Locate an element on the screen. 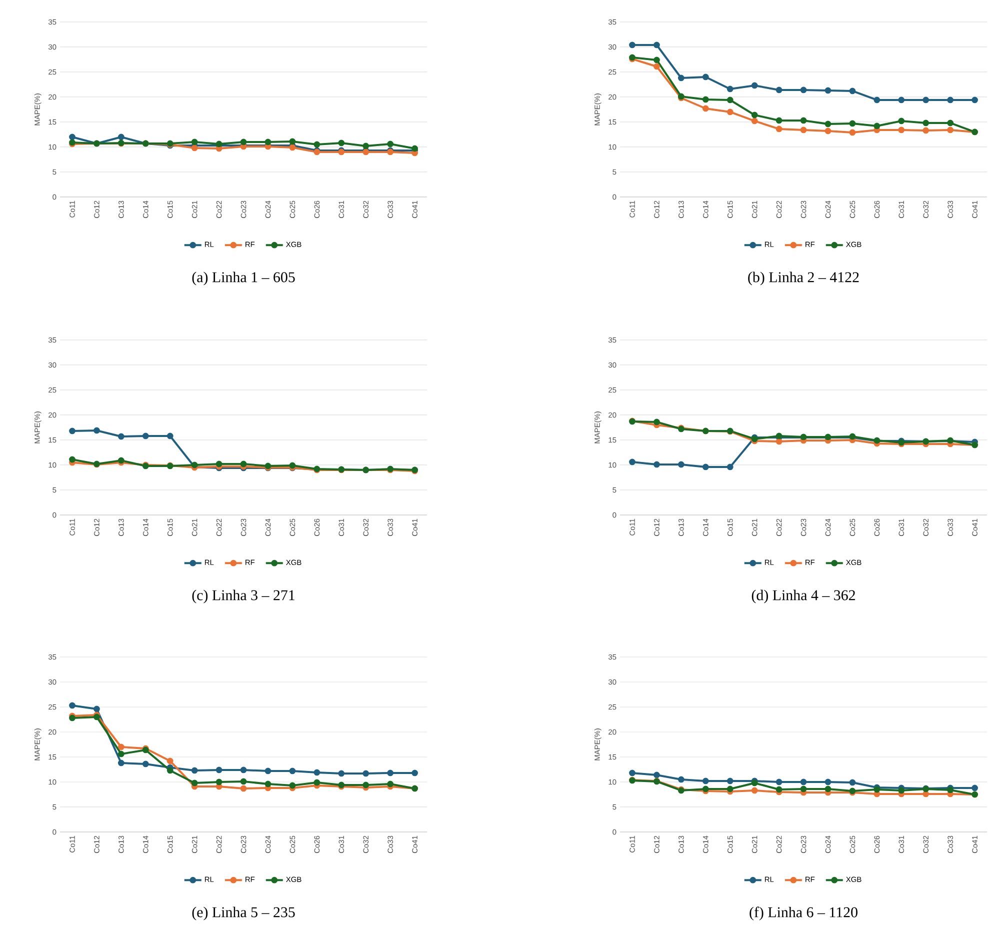 Image resolution: width=991 pixels, height=931 pixels. text: (e) Linha 5 – 235 is located at coordinates (243, 913).